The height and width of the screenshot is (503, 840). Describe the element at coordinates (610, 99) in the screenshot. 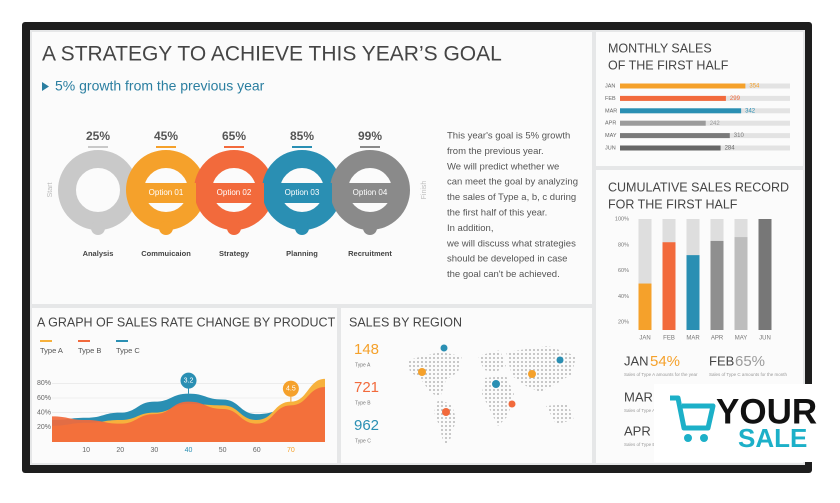

I see `month-label: FEB` at that location.